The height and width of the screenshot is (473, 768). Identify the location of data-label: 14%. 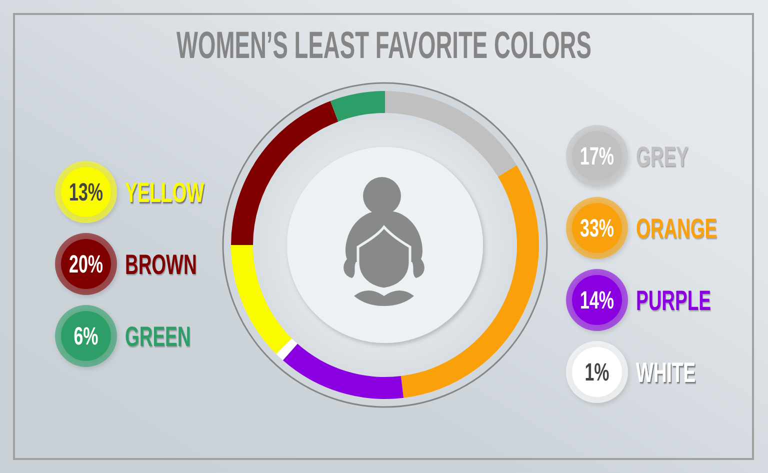
(597, 300).